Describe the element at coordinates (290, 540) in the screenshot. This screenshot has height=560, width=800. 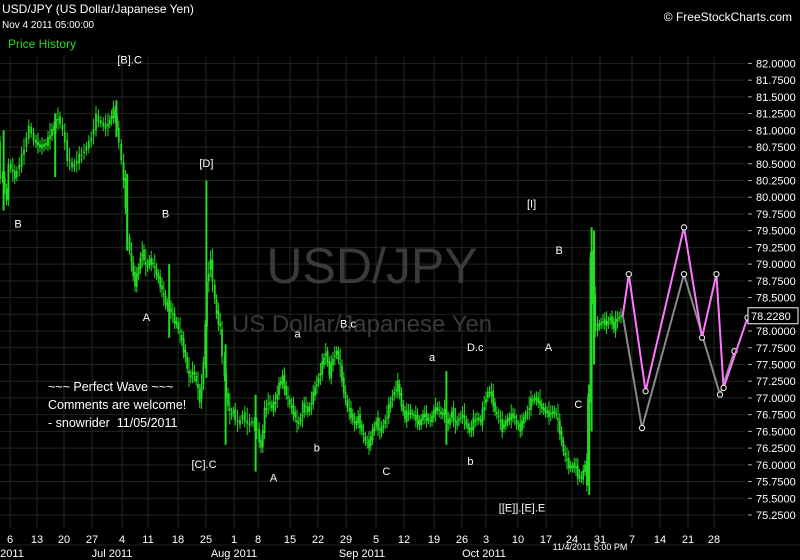
I see `x-tick-label: 15` at that location.